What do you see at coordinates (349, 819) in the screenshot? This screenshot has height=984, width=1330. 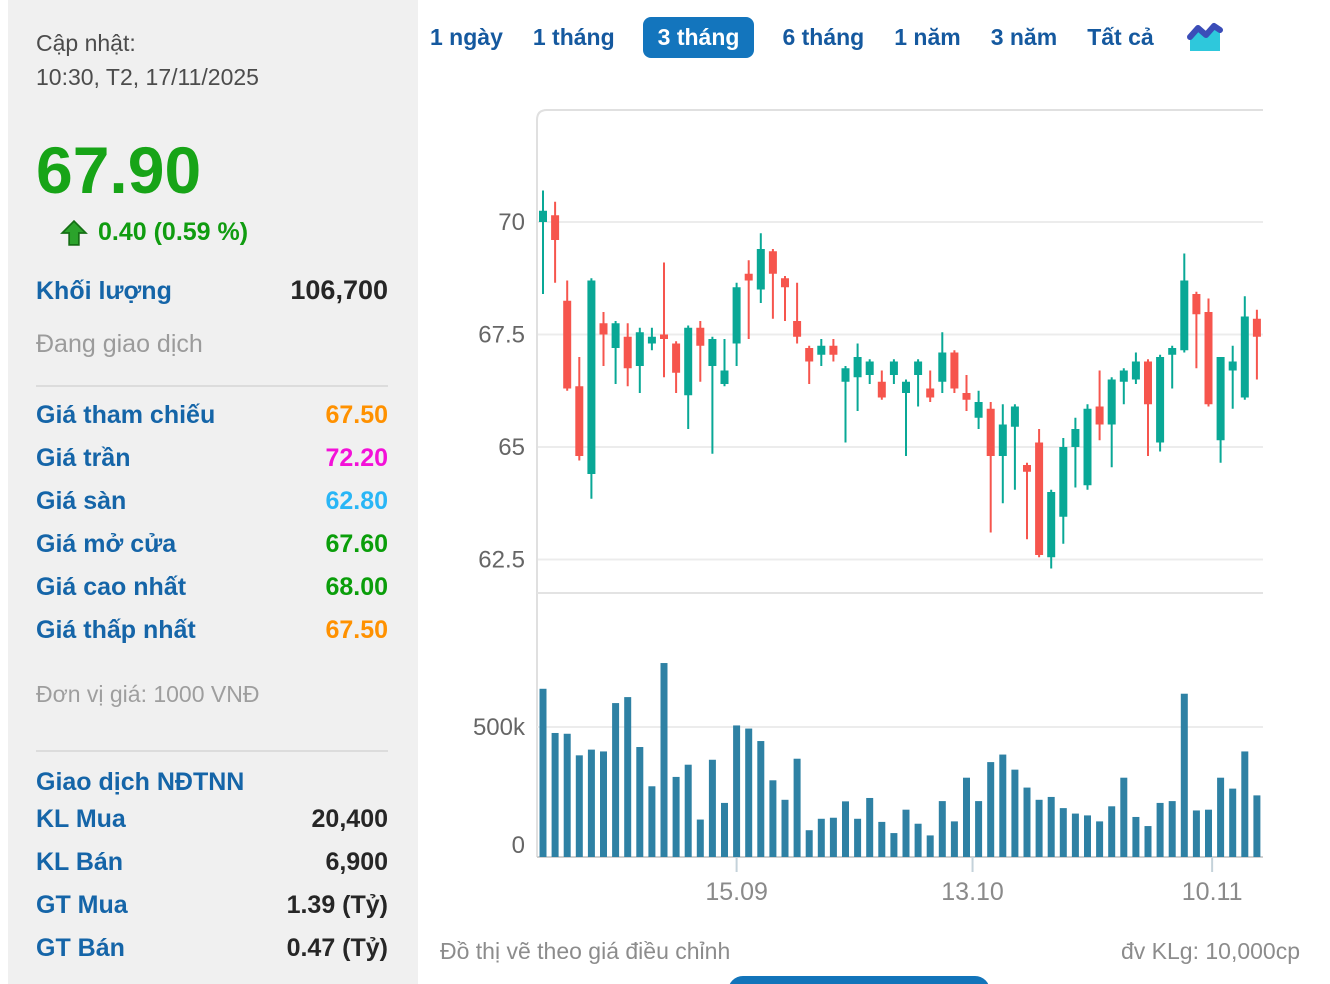 I see `row-value: 20,400` at bounding box center [349, 819].